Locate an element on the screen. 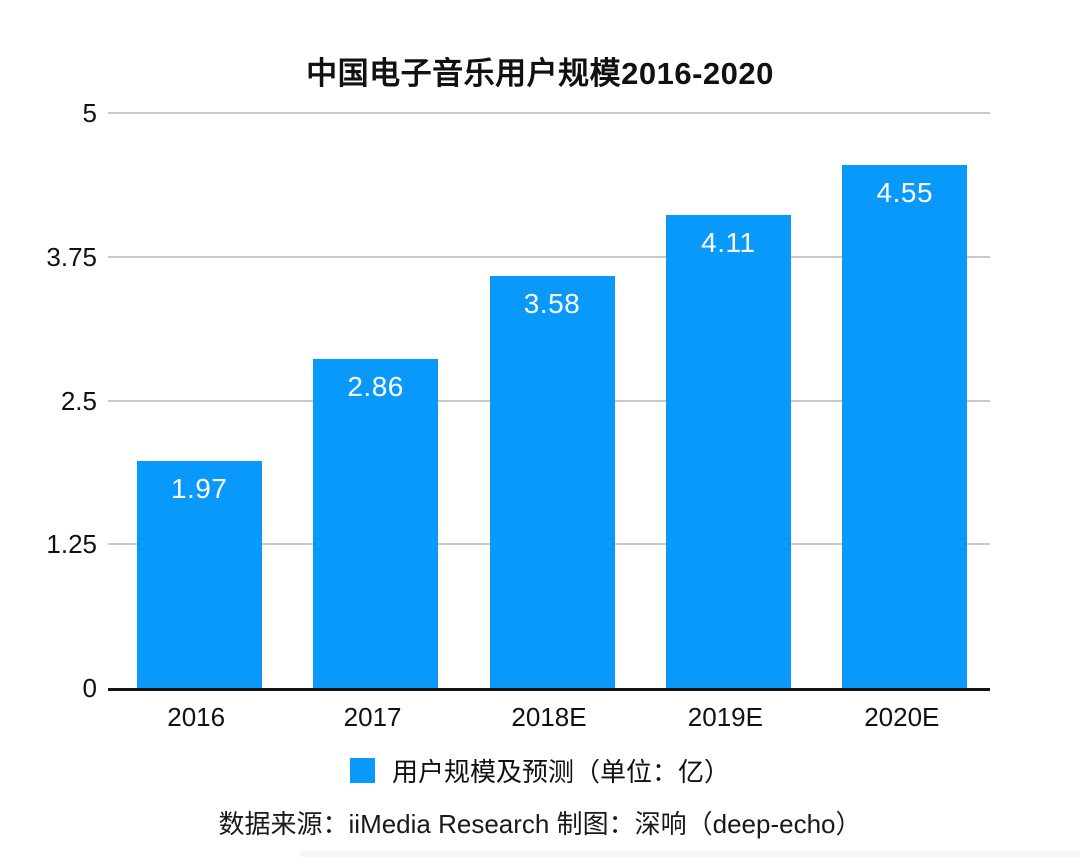 This screenshot has width=1080, height=857. bar-2016: 1.97 is located at coordinates (199, 574).